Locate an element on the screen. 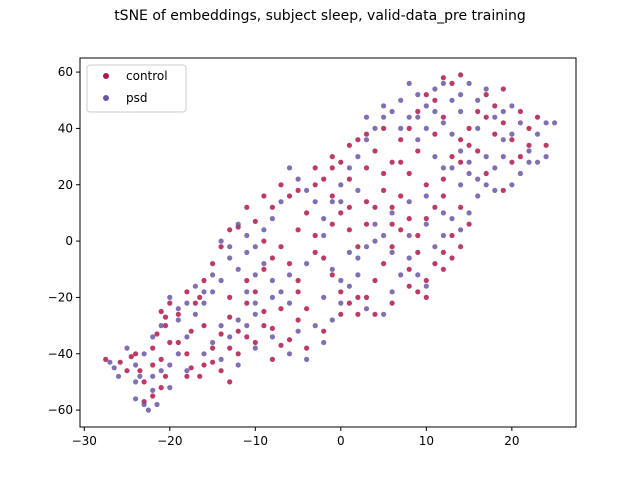 The image size is (640, 480). x-tick-label: −20 is located at coordinates (169, 441).